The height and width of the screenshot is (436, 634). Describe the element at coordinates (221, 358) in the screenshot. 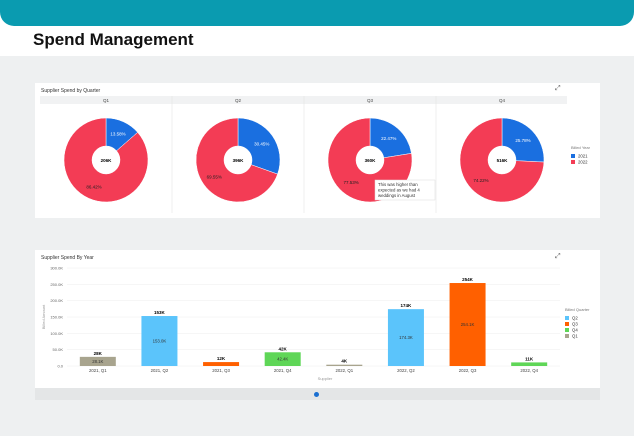

I see `bar-value-label: 12K` at that location.